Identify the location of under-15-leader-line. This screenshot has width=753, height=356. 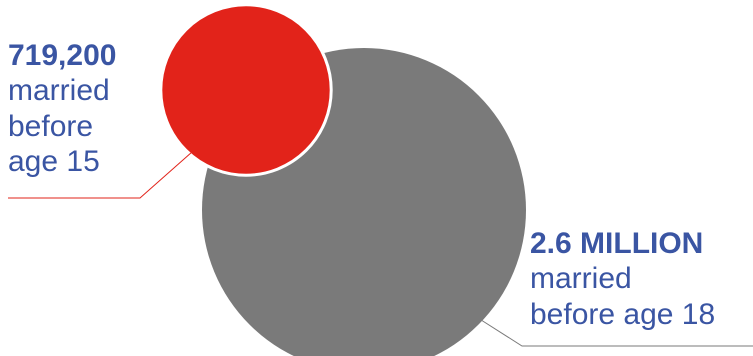
(100, 175).